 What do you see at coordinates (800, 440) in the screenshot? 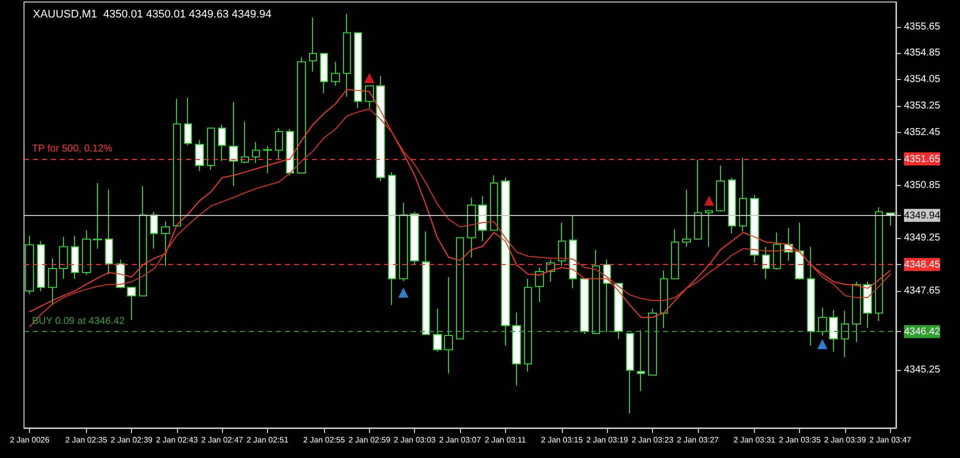
I see `x-tick-label: 2 Jan 03:35` at bounding box center [800, 440].